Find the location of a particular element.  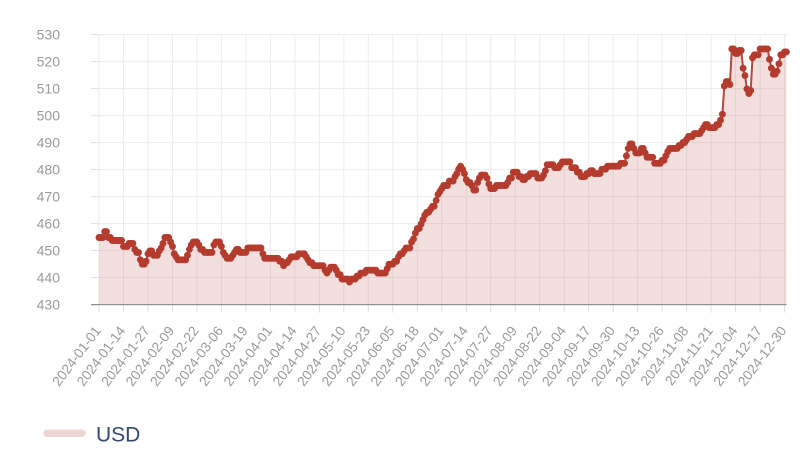

svg-text: 450 is located at coordinates (49, 251).